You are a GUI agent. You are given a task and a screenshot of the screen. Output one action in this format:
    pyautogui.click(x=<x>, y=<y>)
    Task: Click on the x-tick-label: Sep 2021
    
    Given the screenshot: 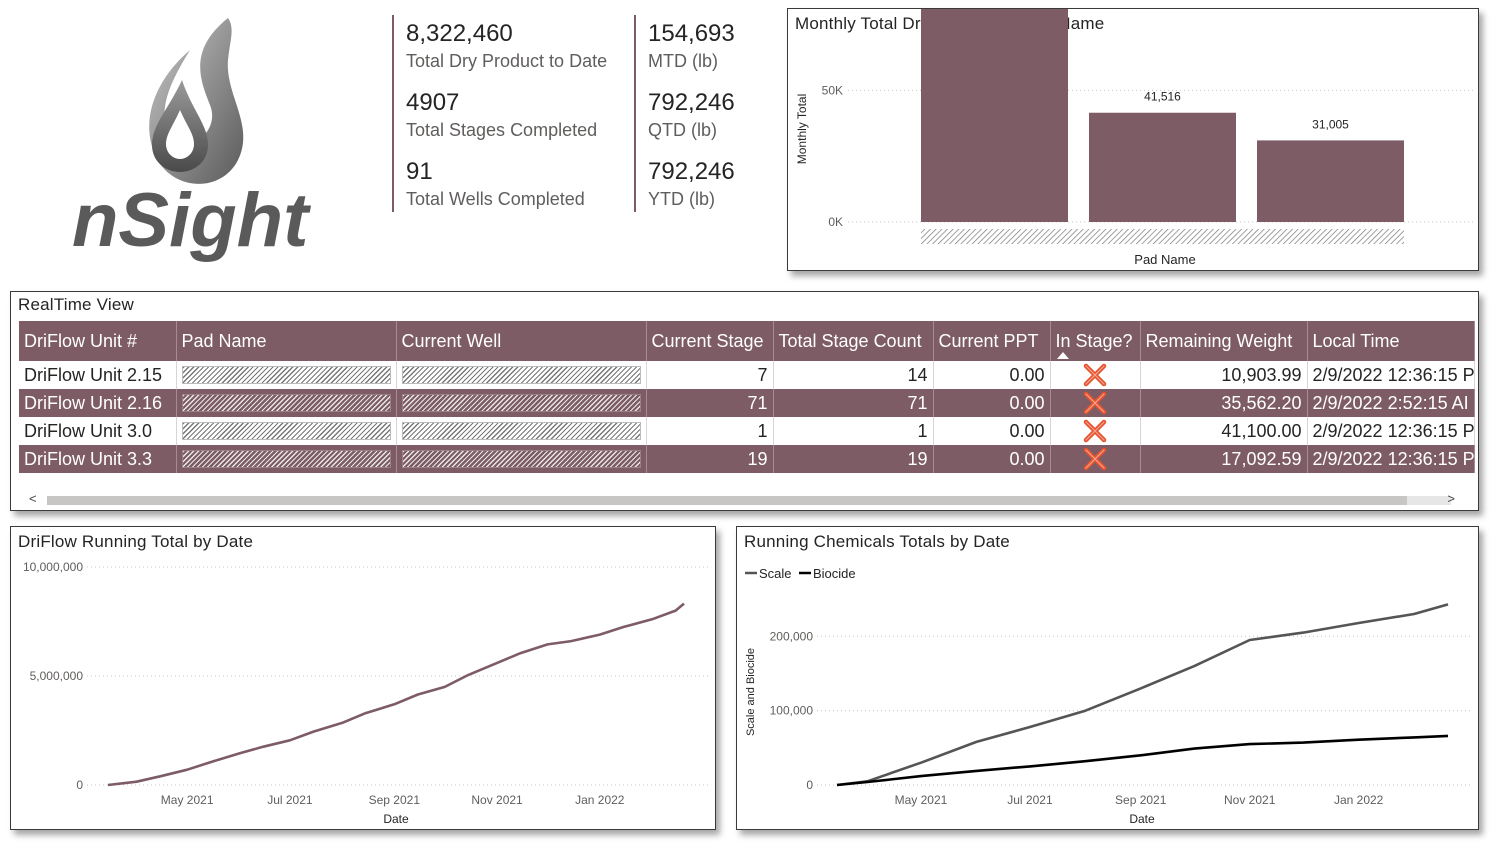 What is the action you would take?
    pyautogui.click(x=1141, y=800)
    